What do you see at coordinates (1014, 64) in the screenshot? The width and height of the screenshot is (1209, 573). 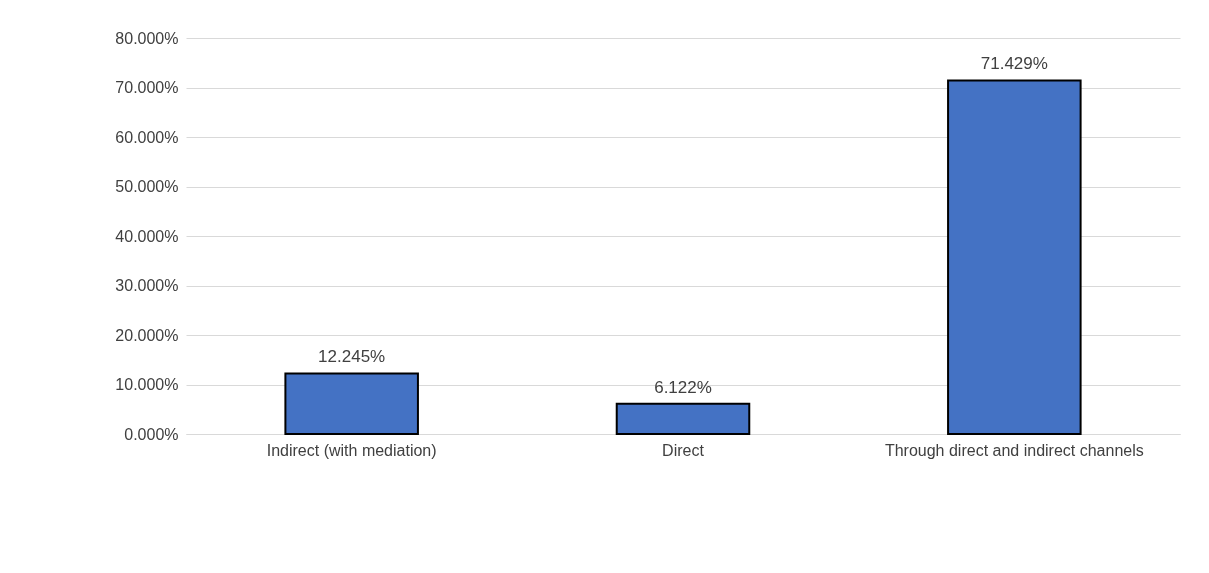 I see `data-label: 71.429%` at bounding box center [1014, 64].